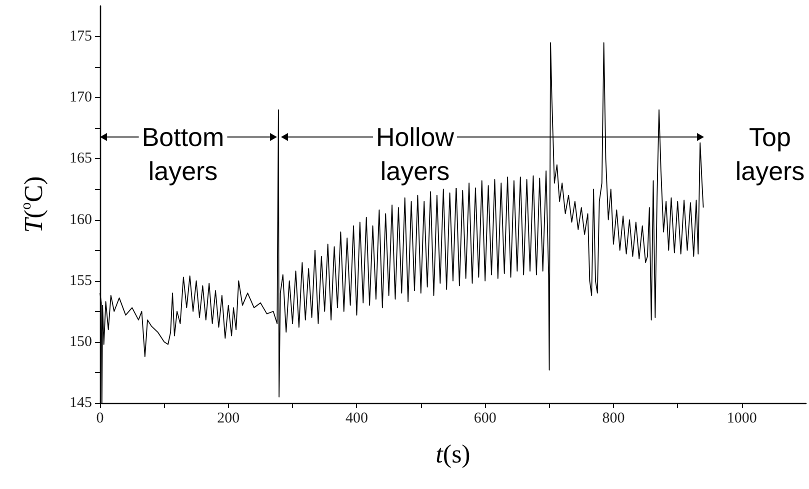 Image resolution: width=809 pixels, height=489 pixels. What do you see at coordinates (415, 154) in the screenshot?
I see `annotation: Hollow layers` at bounding box center [415, 154].